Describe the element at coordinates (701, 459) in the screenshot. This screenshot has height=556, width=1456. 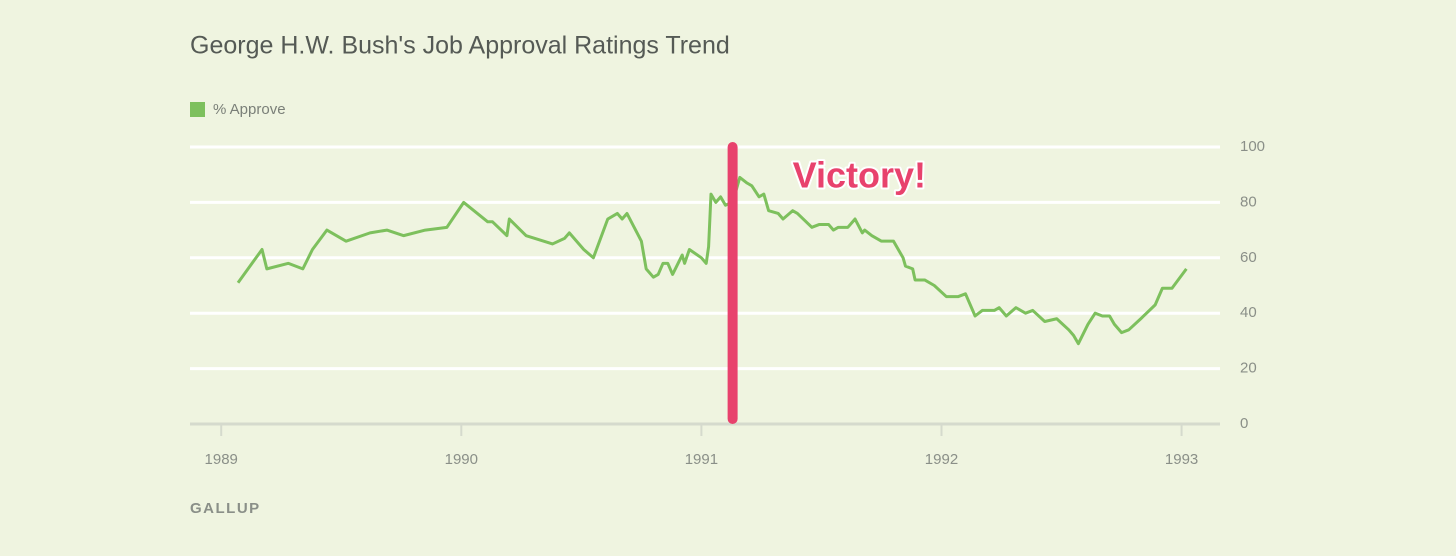
I see `x-tick-label: 1991` at that location.